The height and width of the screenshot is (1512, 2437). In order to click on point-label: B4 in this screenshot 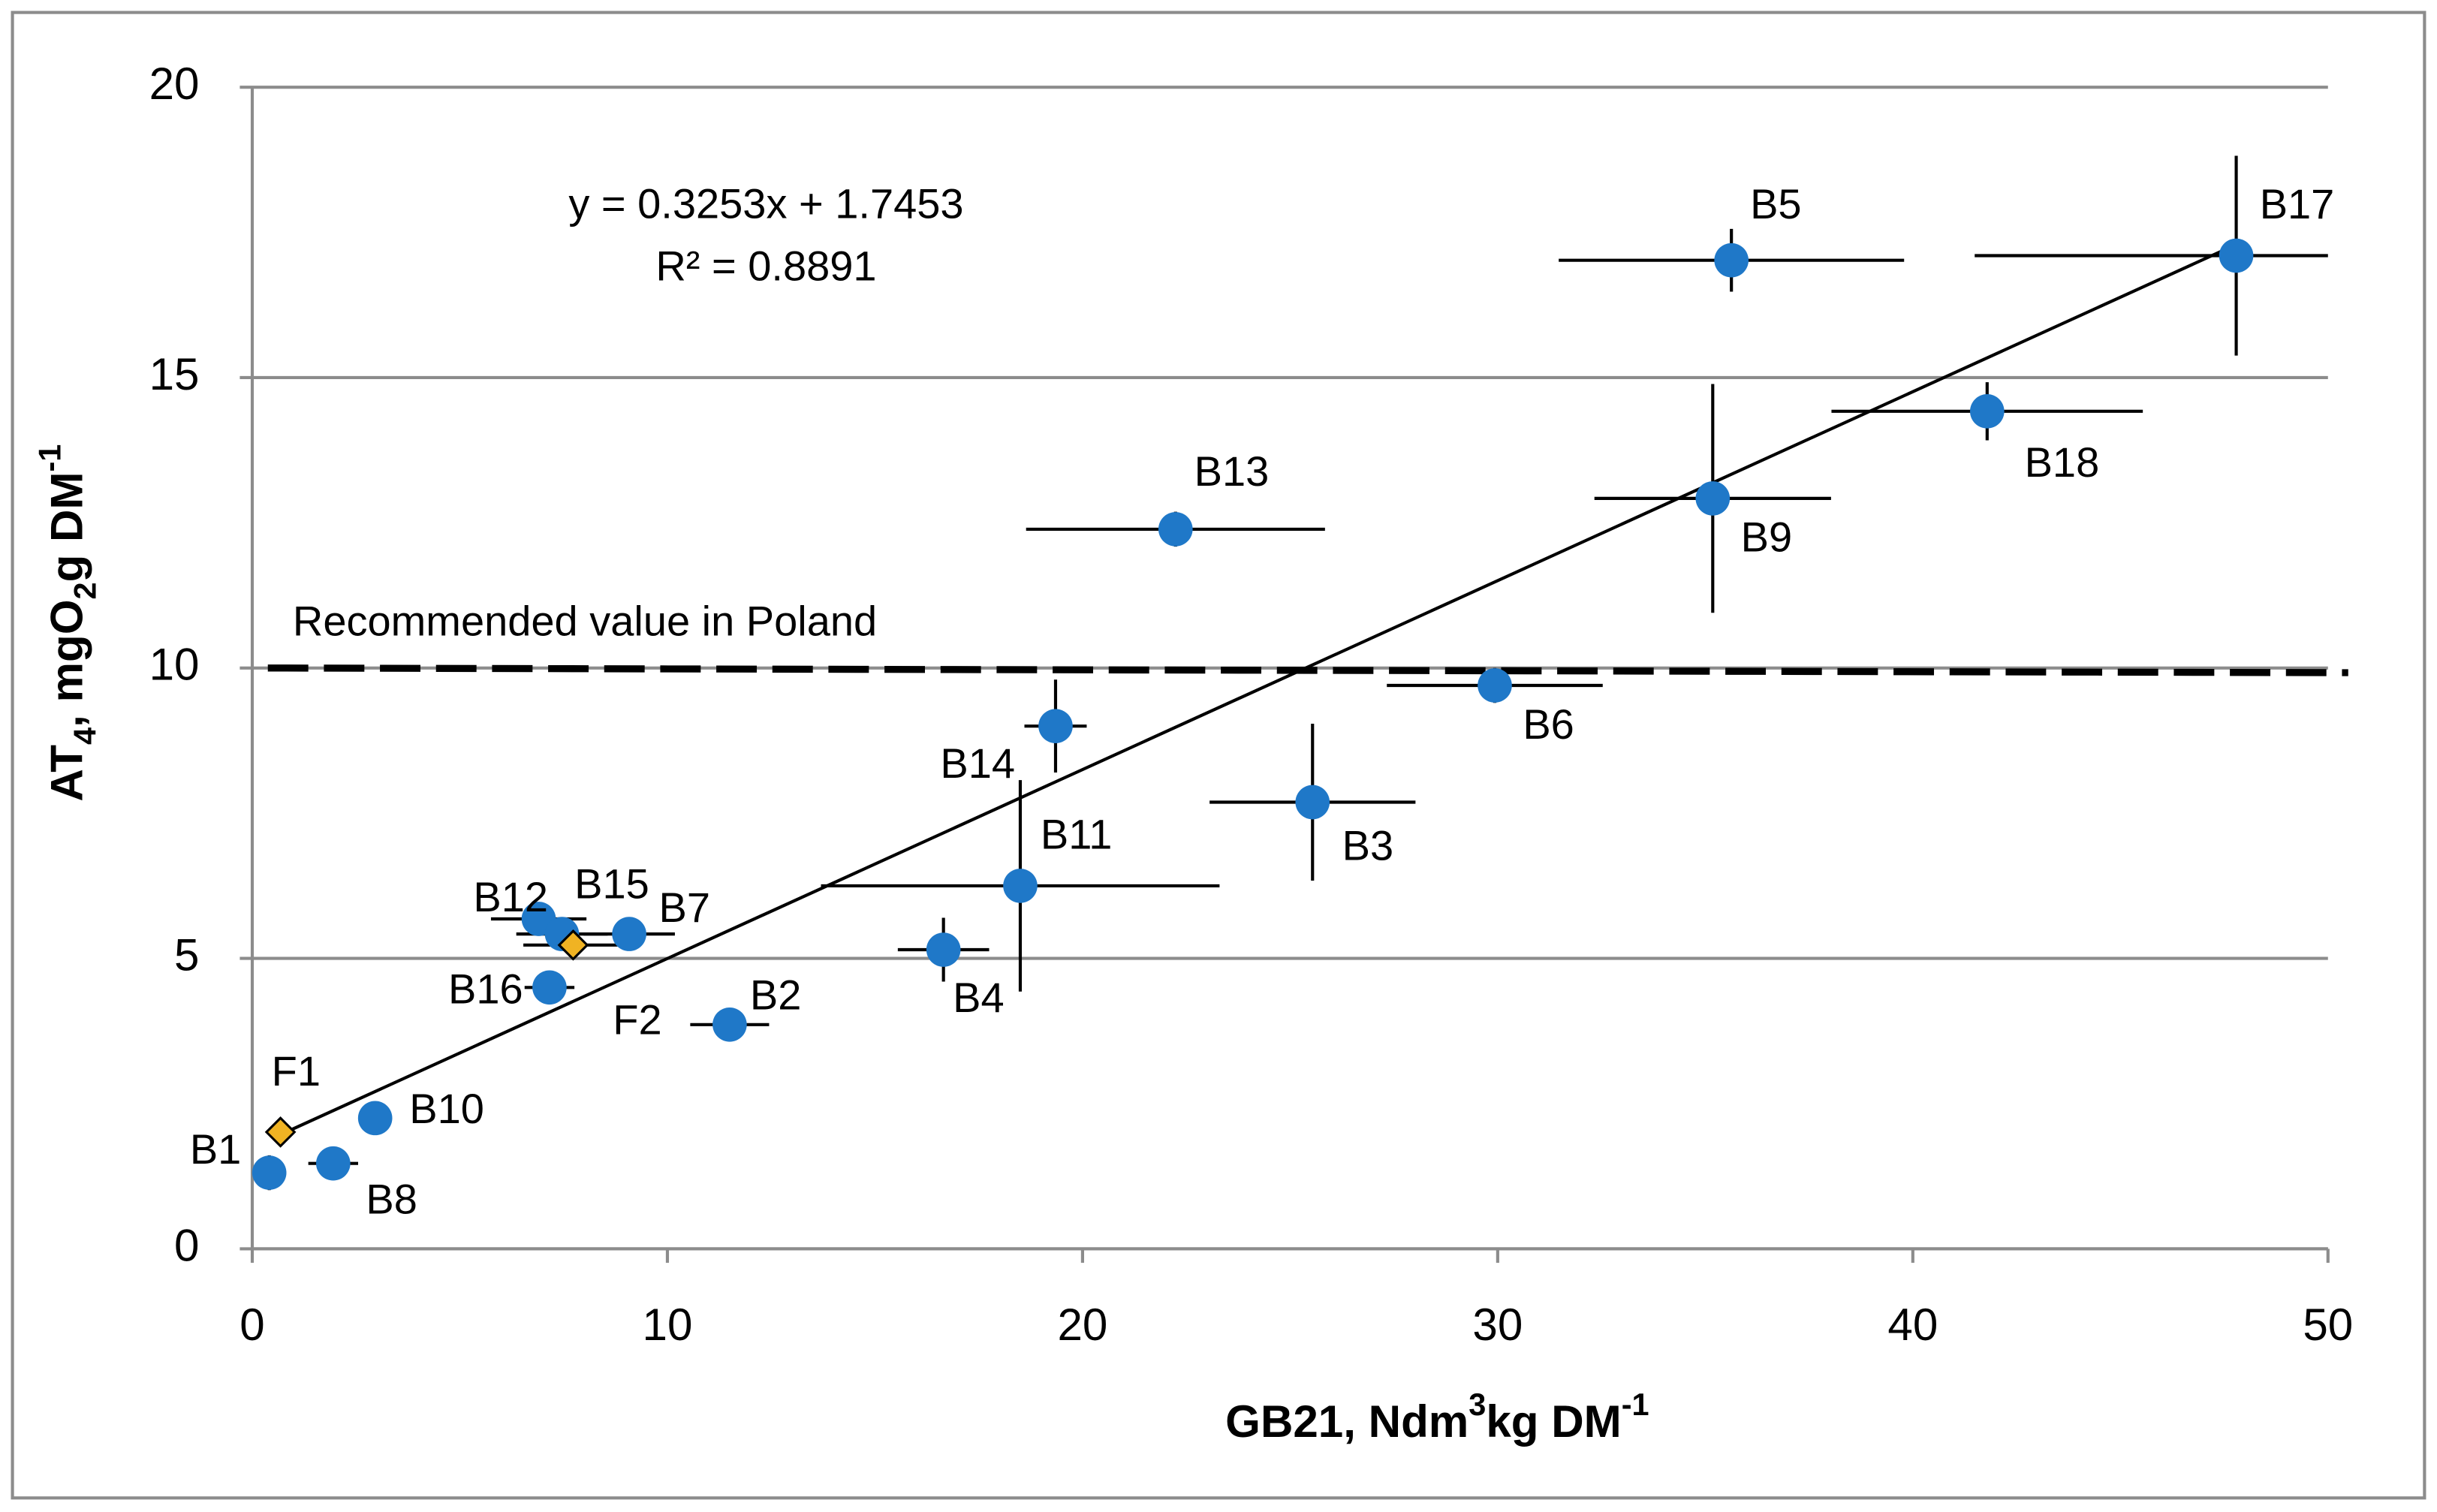, I will do `click(979, 998)`.